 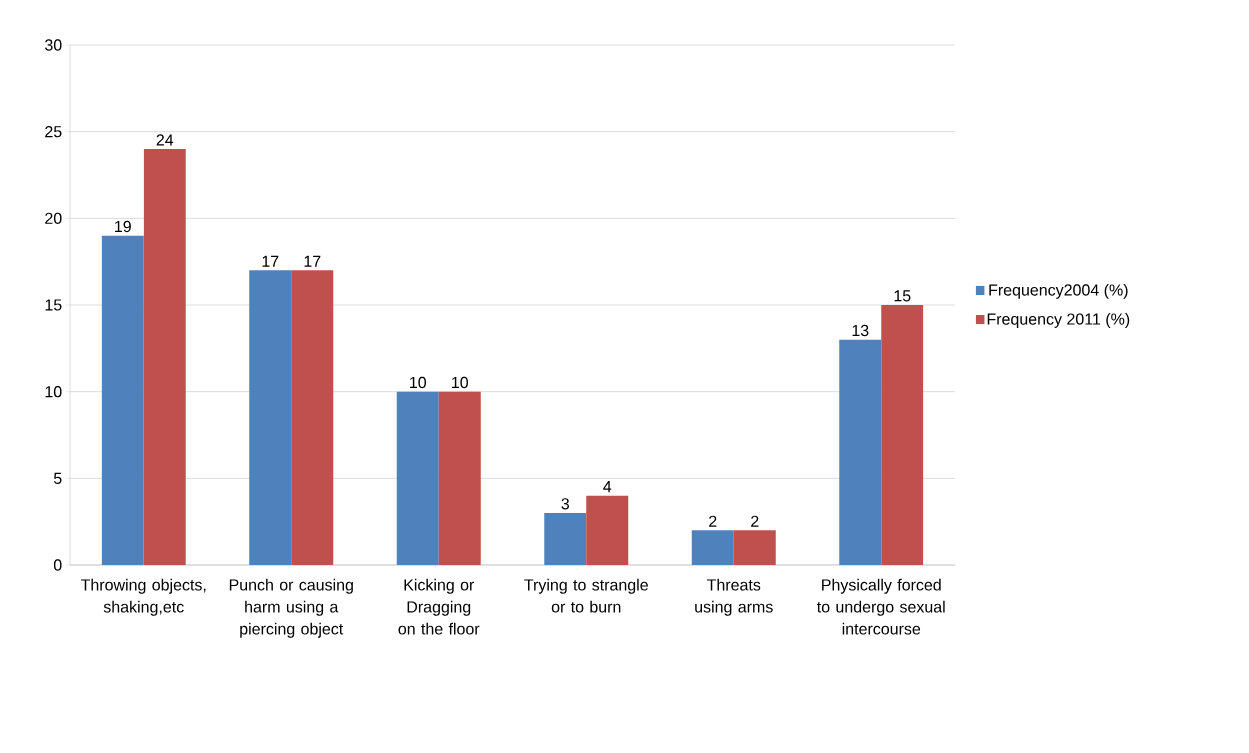 What do you see at coordinates (860, 330) in the screenshot?
I see `data-label: 13` at bounding box center [860, 330].